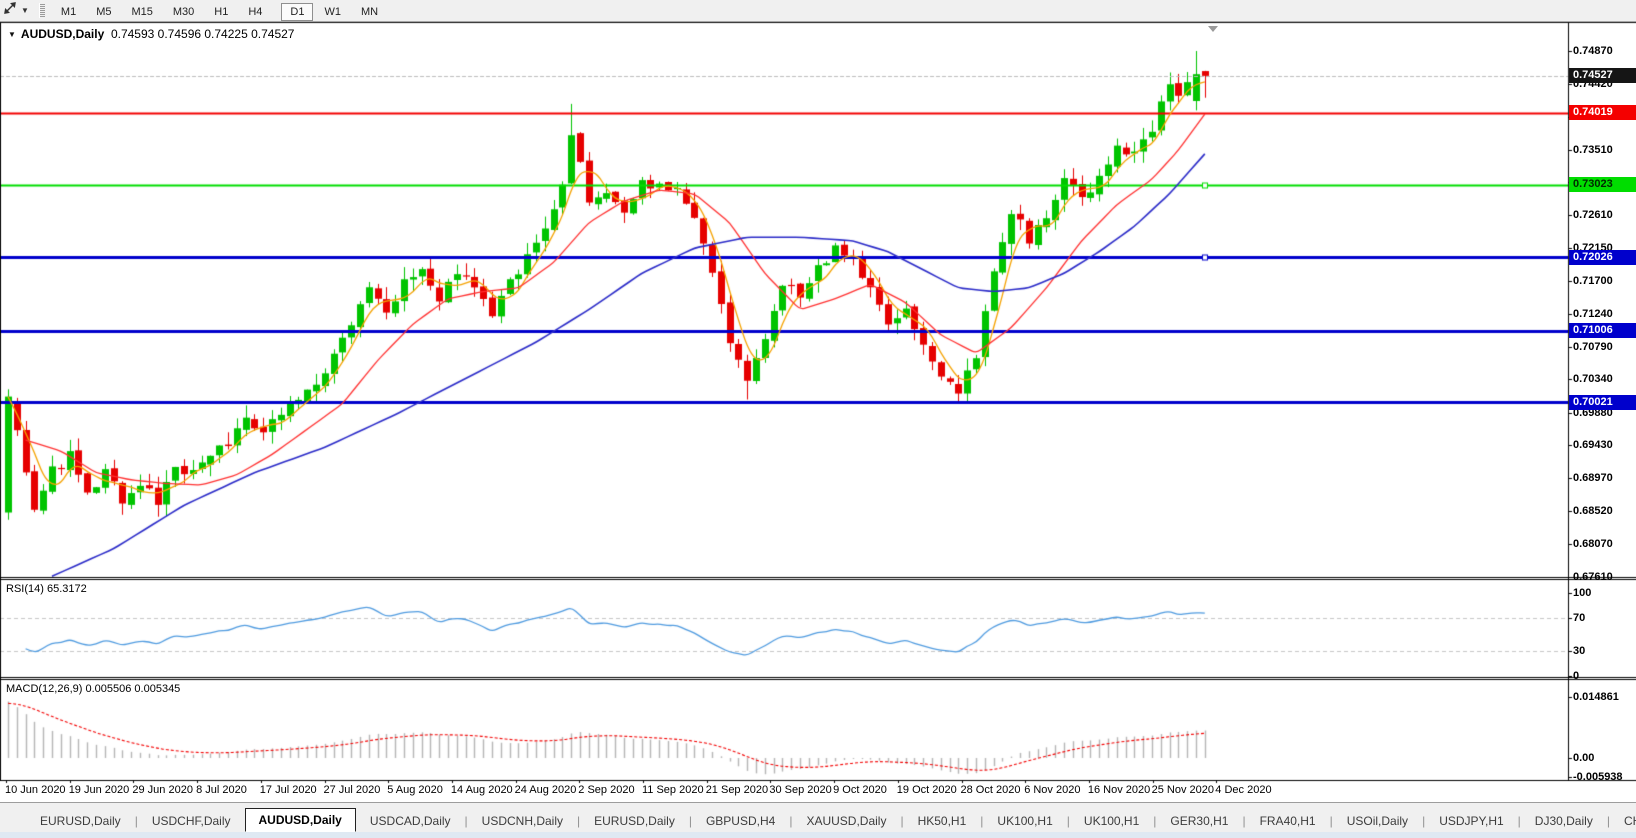  What do you see at coordinates (1377, 820) in the screenshot?
I see `symbol-tab-usoil: USOil,Daily` at bounding box center [1377, 820].